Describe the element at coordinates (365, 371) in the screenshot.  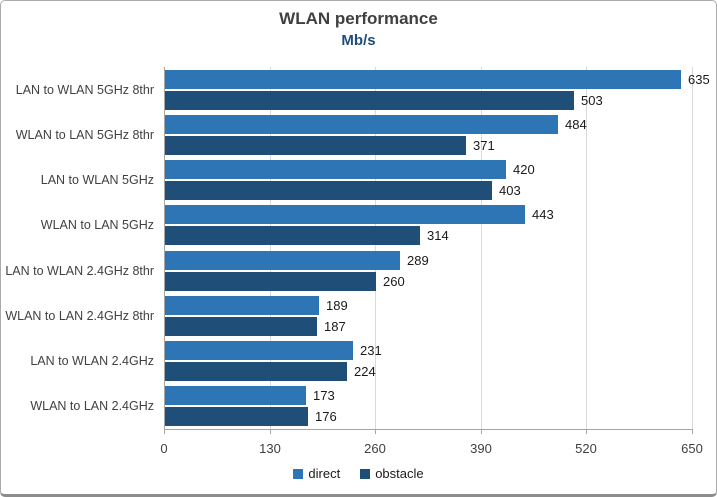
I see `value-label-obstacle-6: 224` at that location.